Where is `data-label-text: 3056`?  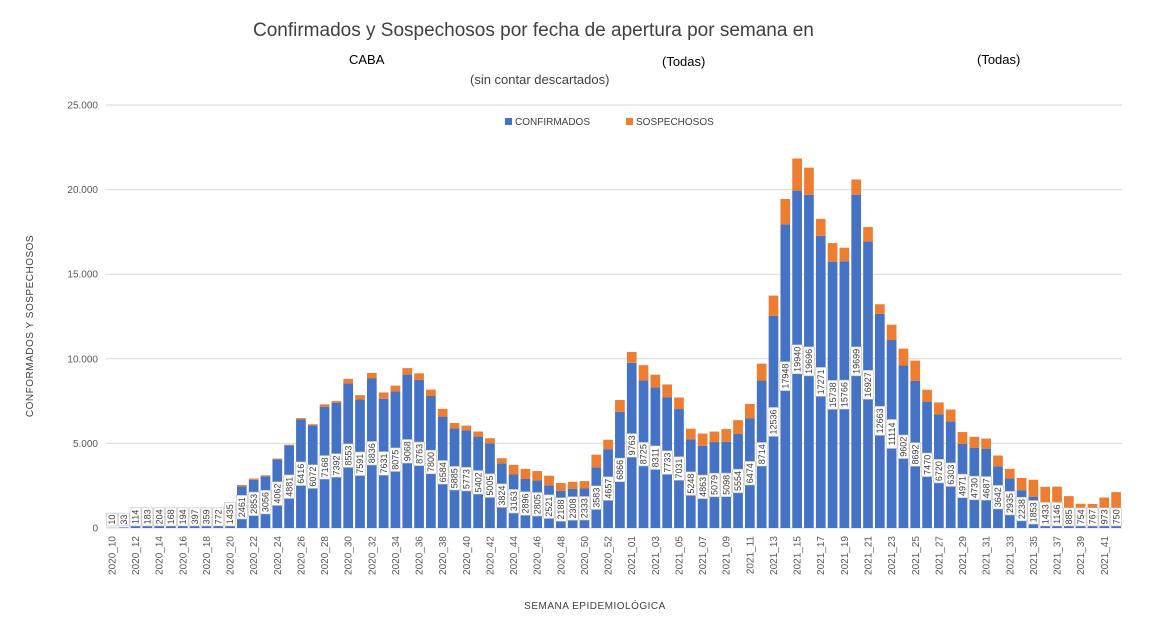
data-label-text: 3056 is located at coordinates (266, 502).